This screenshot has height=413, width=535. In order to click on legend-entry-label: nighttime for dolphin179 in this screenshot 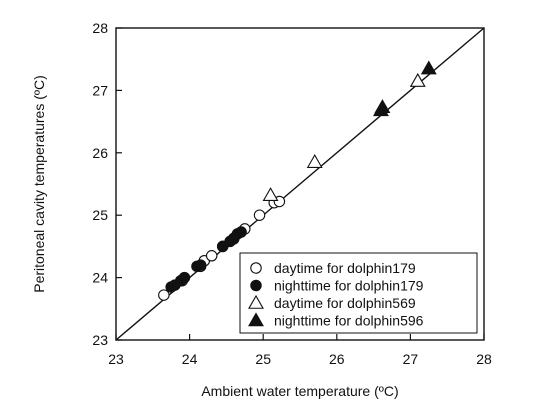, I will do `click(349, 286)`.